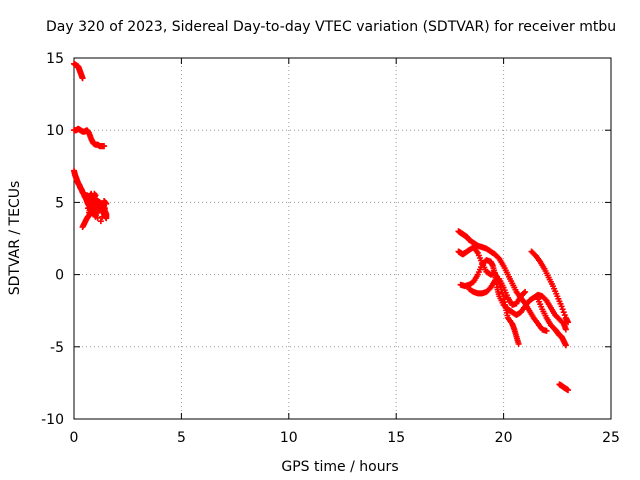 This screenshot has height=480, width=640. I want to click on x-tick-label: 20, so click(504, 438).